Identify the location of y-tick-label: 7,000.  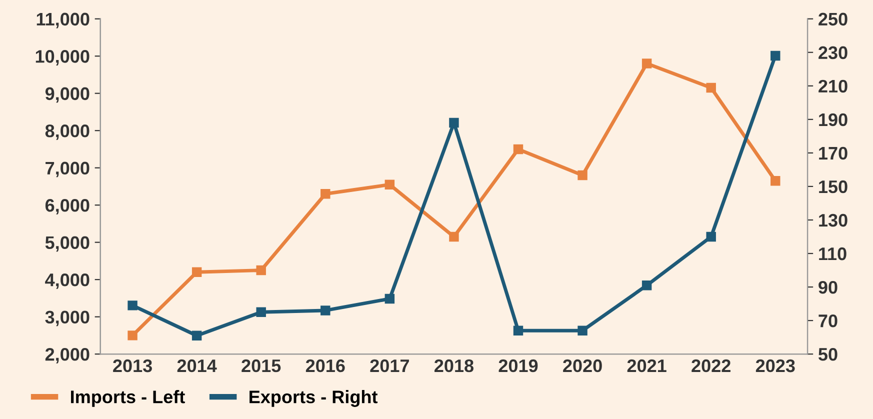
(68, 170).